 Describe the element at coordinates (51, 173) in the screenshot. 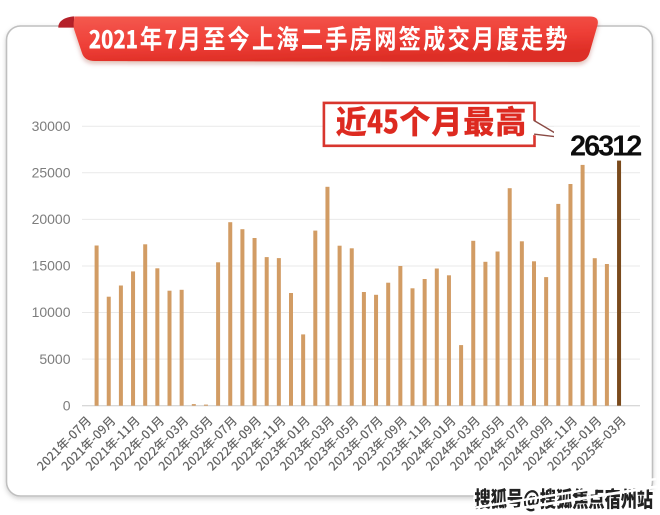

I see `svg-text: 25000` at that location.